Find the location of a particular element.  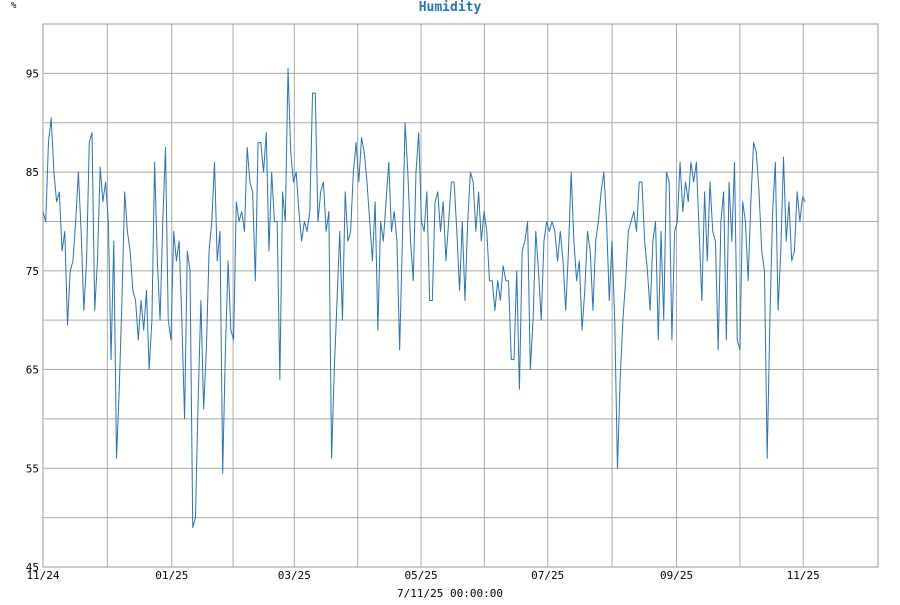

y-axis-unit-label: % is located at coordinates (14, 6).